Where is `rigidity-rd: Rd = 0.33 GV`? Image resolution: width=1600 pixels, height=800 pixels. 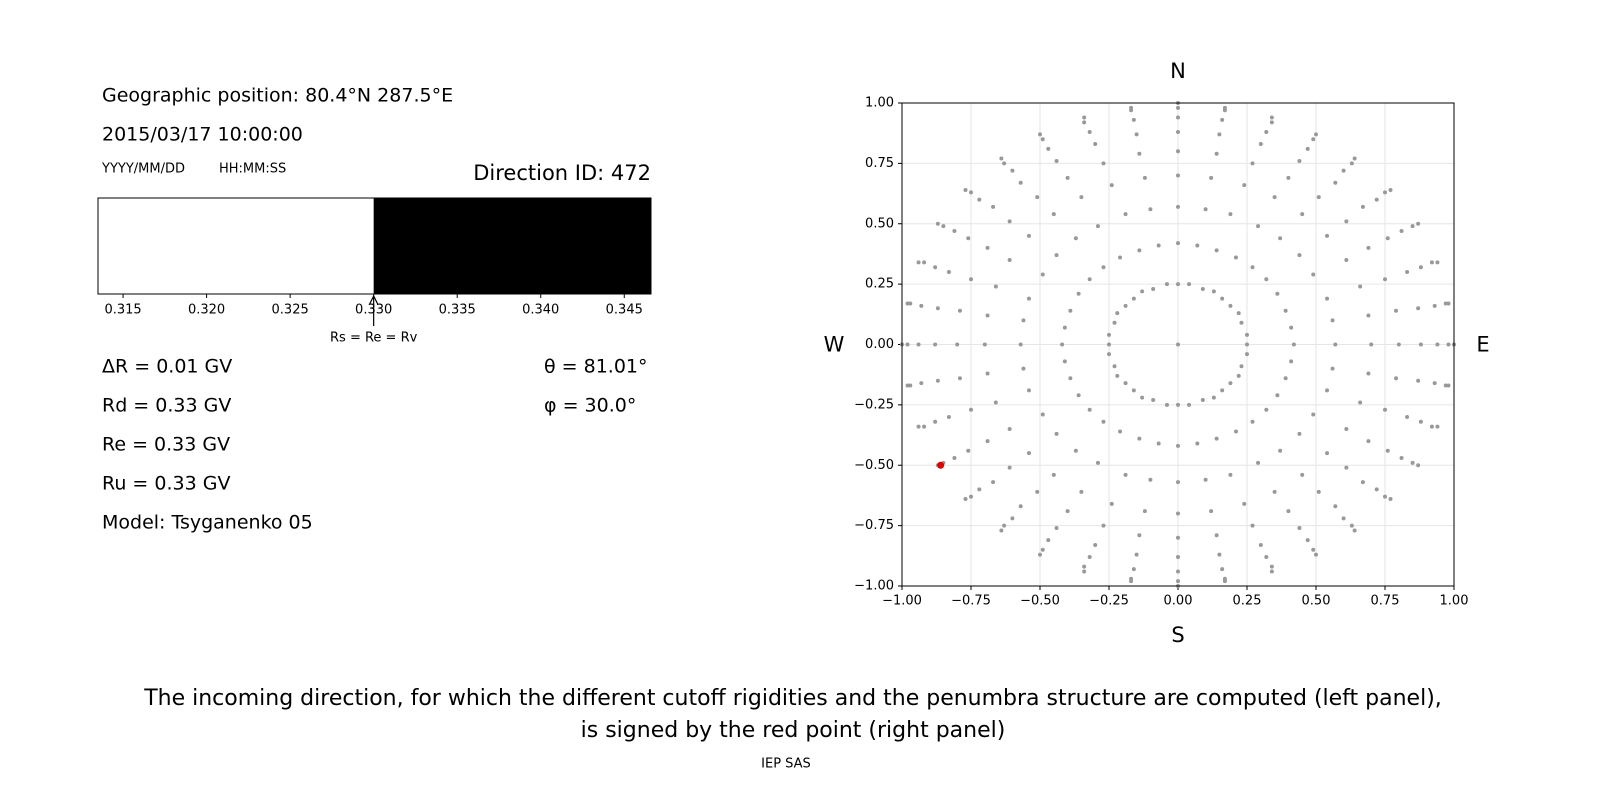
rigidity-rd: Rd = 0.33 GV is located at coordinates (166, 406).